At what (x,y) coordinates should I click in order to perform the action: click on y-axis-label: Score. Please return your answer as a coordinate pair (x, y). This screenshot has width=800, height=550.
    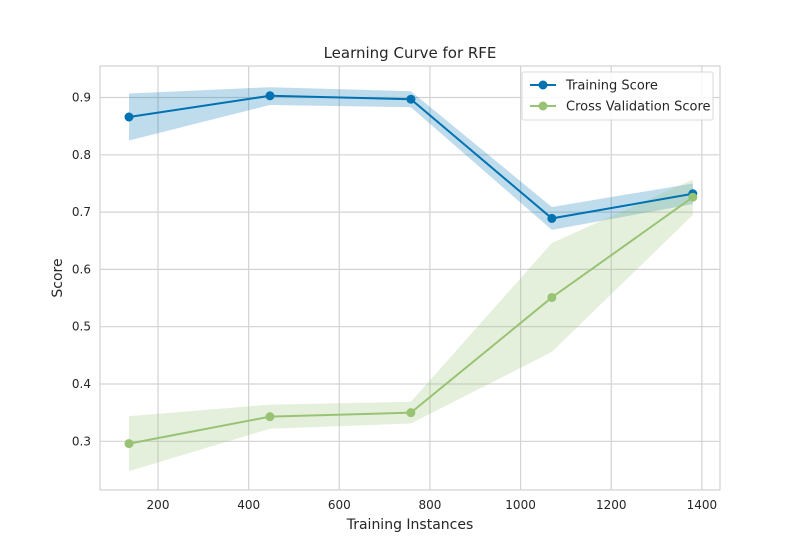
    Looking at the image, I should click on (58, 277).